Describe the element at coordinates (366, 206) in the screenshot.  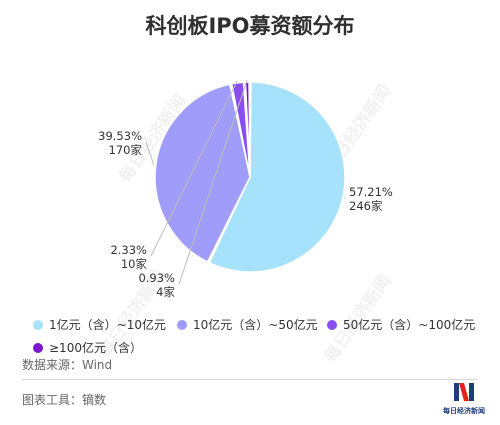
I see `slice-count-label: 246家` at that location.